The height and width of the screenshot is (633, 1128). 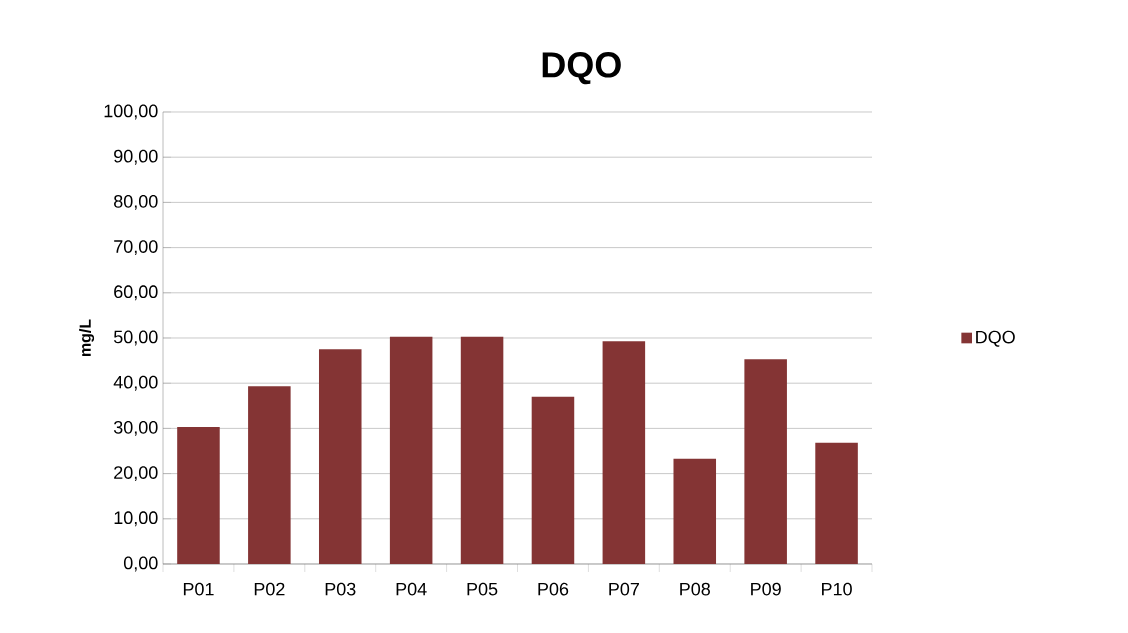 What do you see at coordinates (136, 157) in the screenshot?
I see `y-tick-label: 90,00` at bounding box center [136, 157].